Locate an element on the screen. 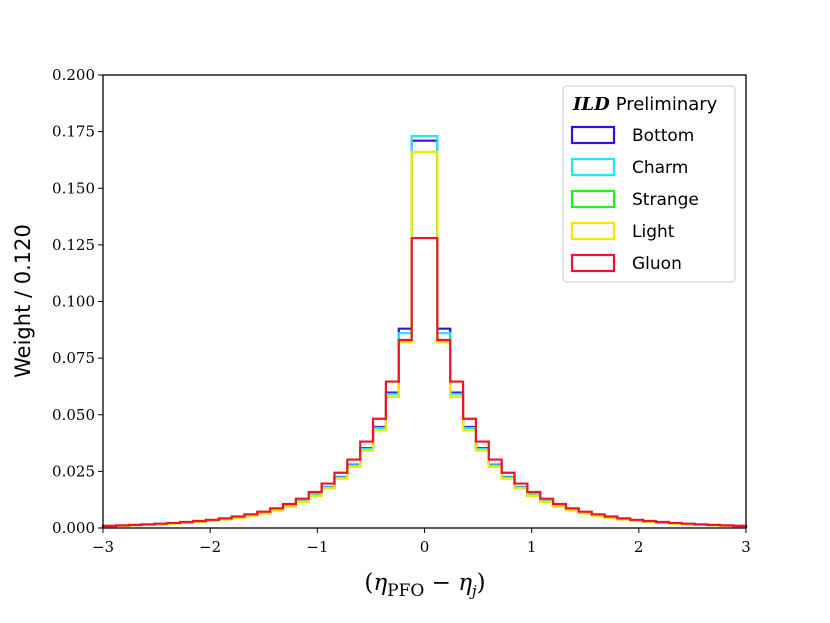 This screenshot has width=830, height=623. y-tick-label: 0.050 is located at coordinates (73, 415).